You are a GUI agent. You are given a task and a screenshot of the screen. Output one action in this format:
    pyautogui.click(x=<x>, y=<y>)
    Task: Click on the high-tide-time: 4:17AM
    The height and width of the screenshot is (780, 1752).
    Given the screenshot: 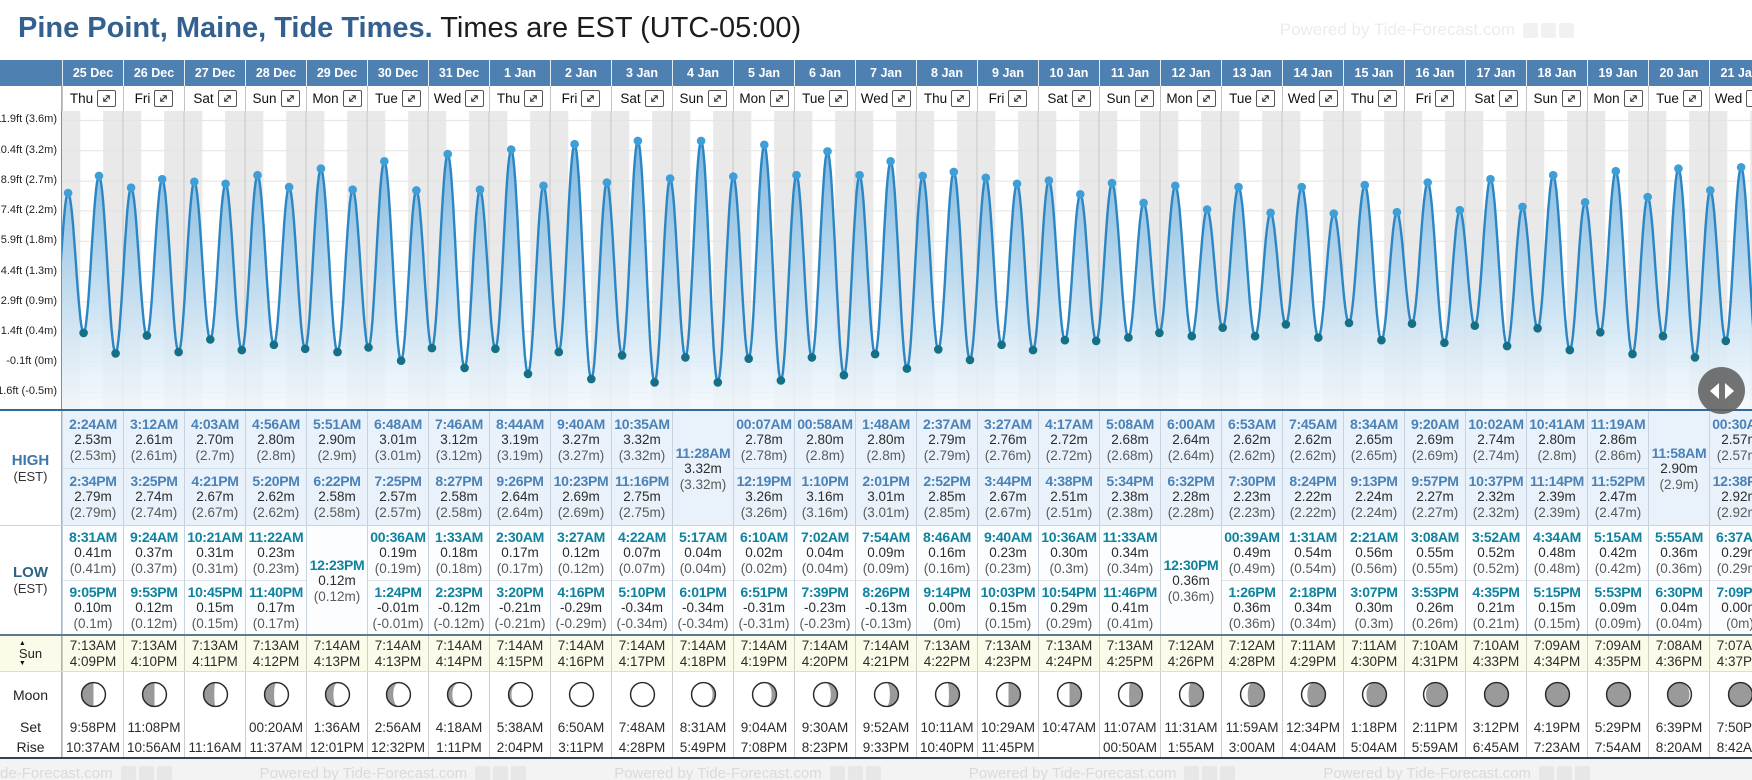 What is the action you would take?
    pyautogui.click(x=1069, y=423)
    